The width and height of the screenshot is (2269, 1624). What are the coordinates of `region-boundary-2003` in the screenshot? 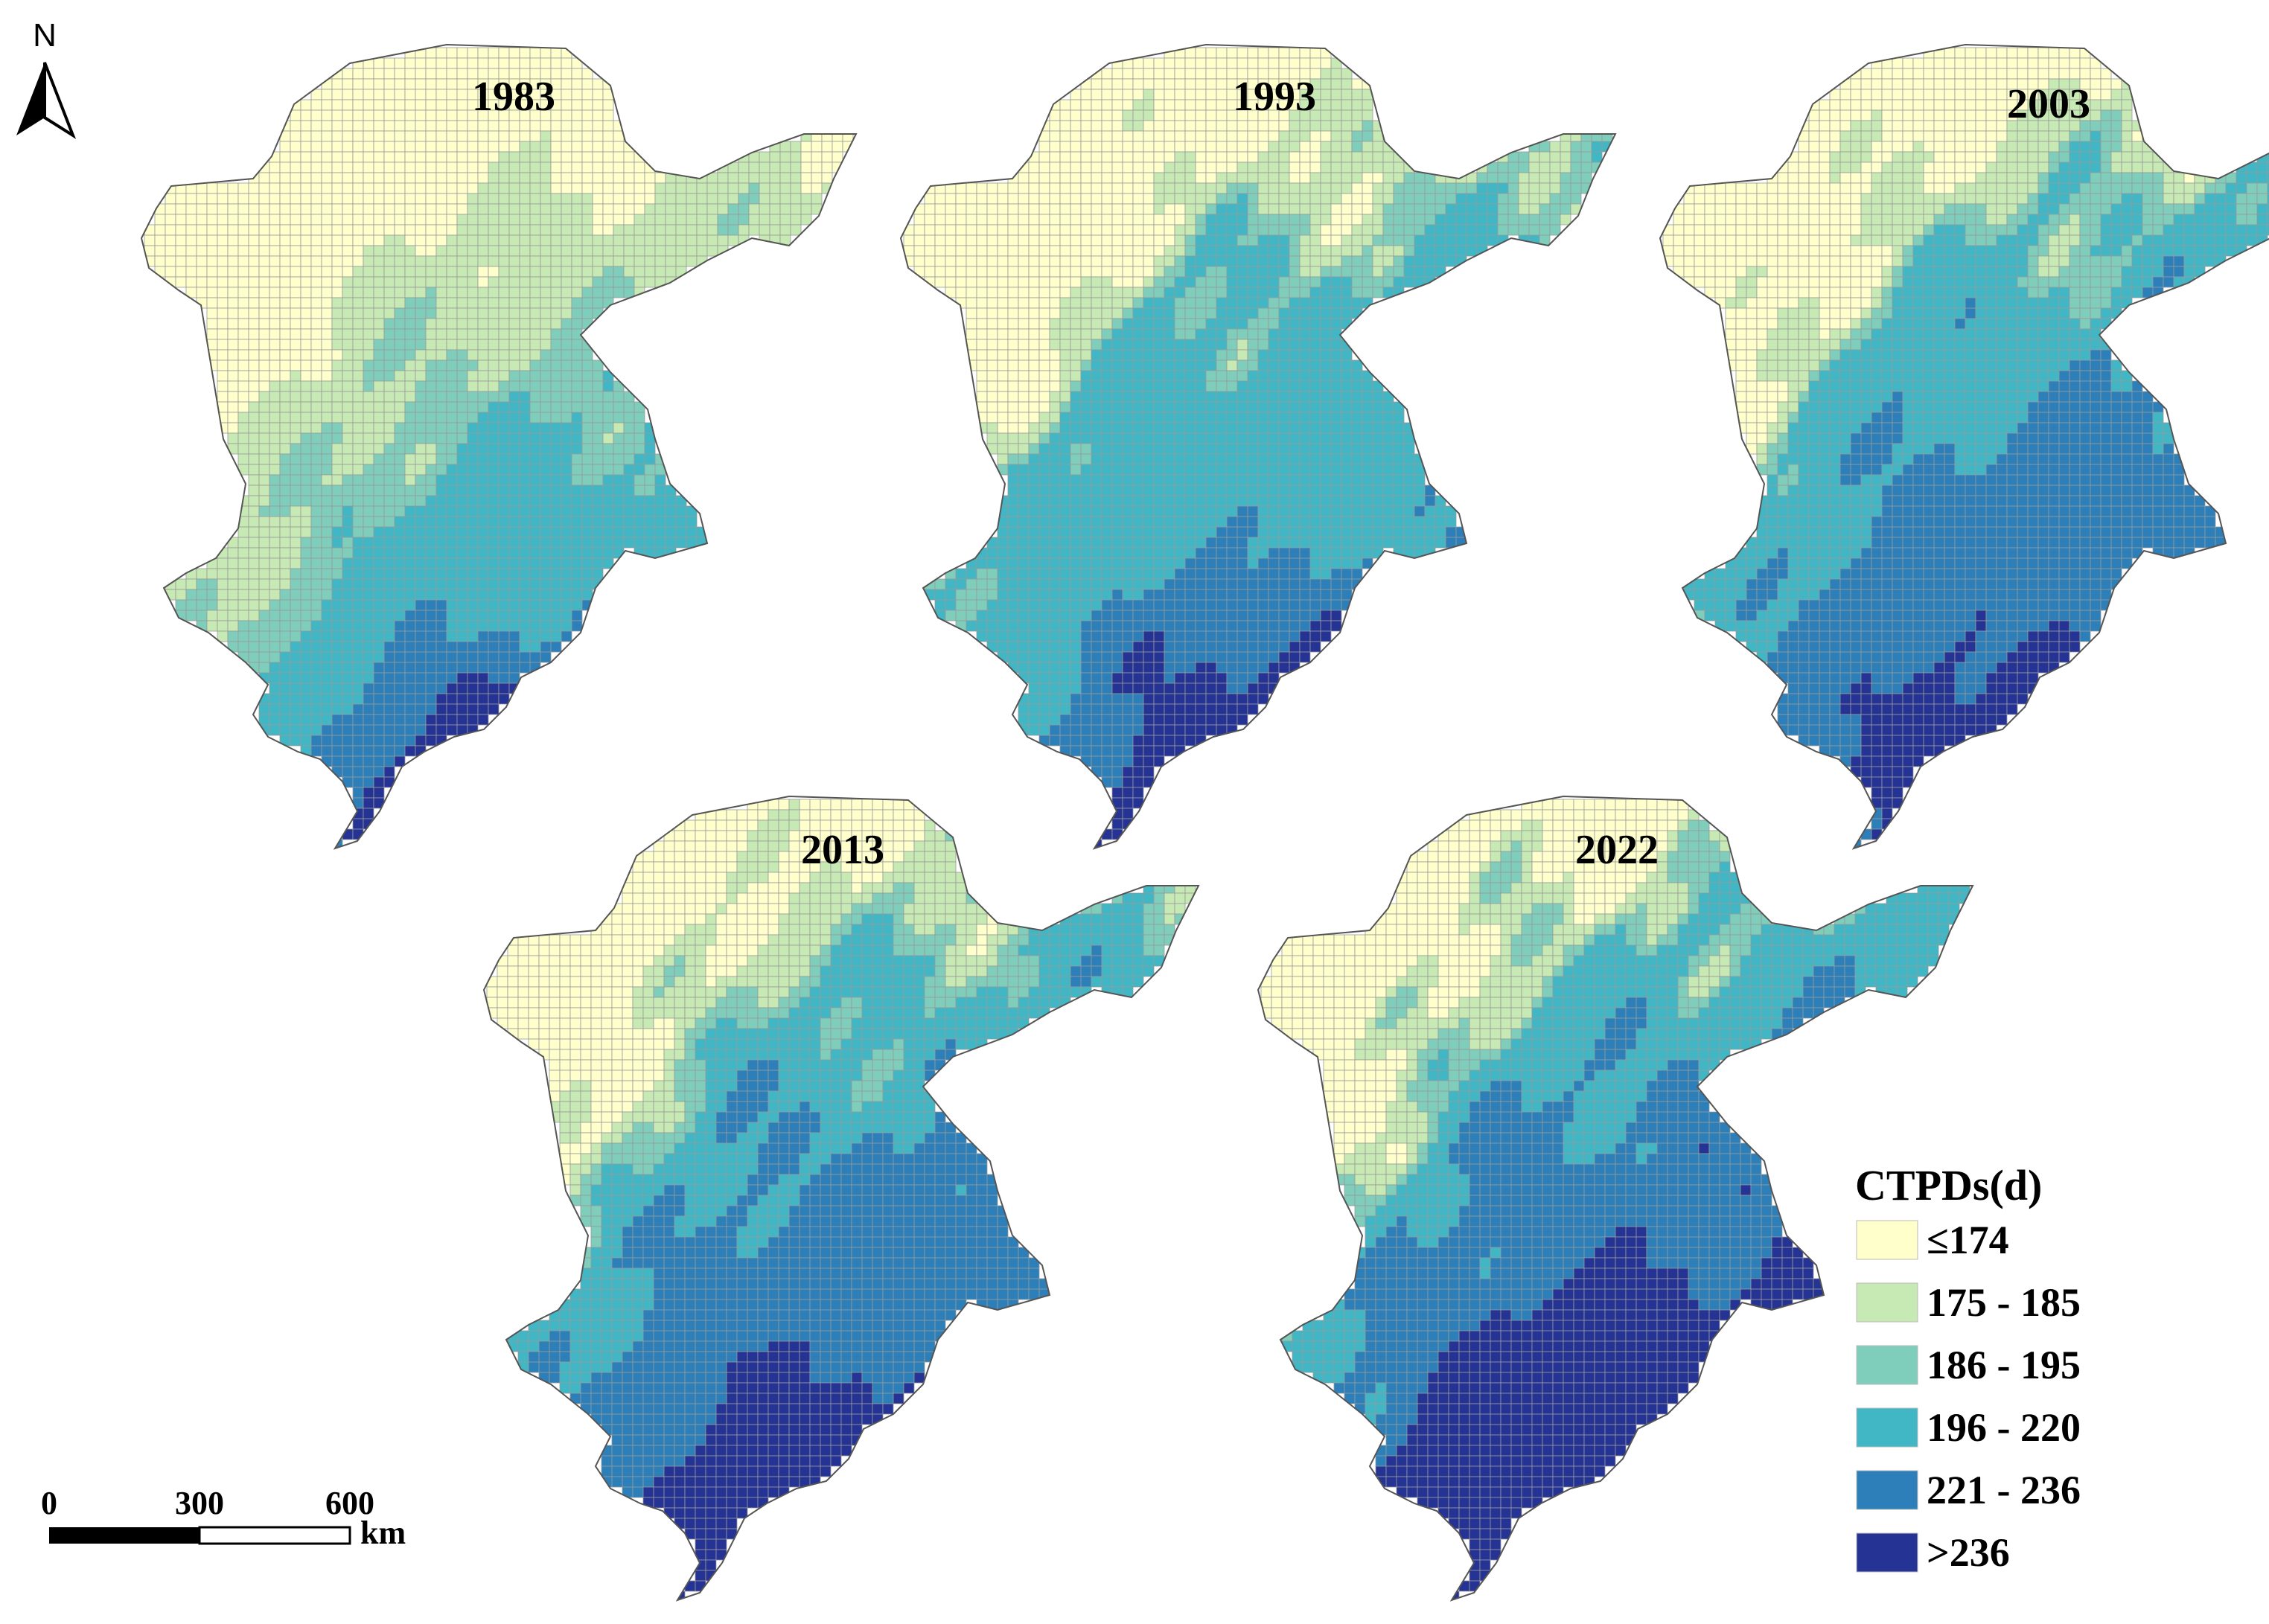 It's located at (1964, 446).